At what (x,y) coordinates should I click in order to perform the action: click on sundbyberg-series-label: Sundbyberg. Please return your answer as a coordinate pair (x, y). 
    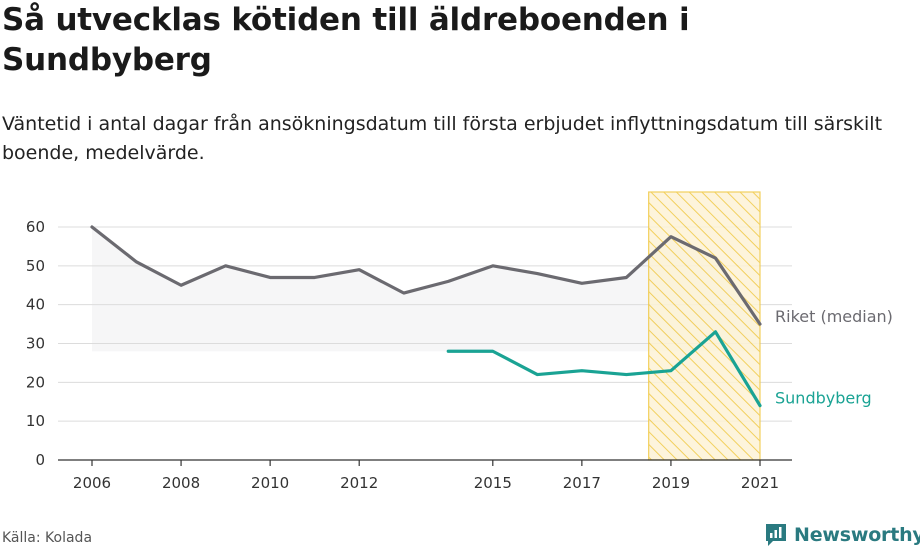
    Looking at the image, I should click on (823, 398).